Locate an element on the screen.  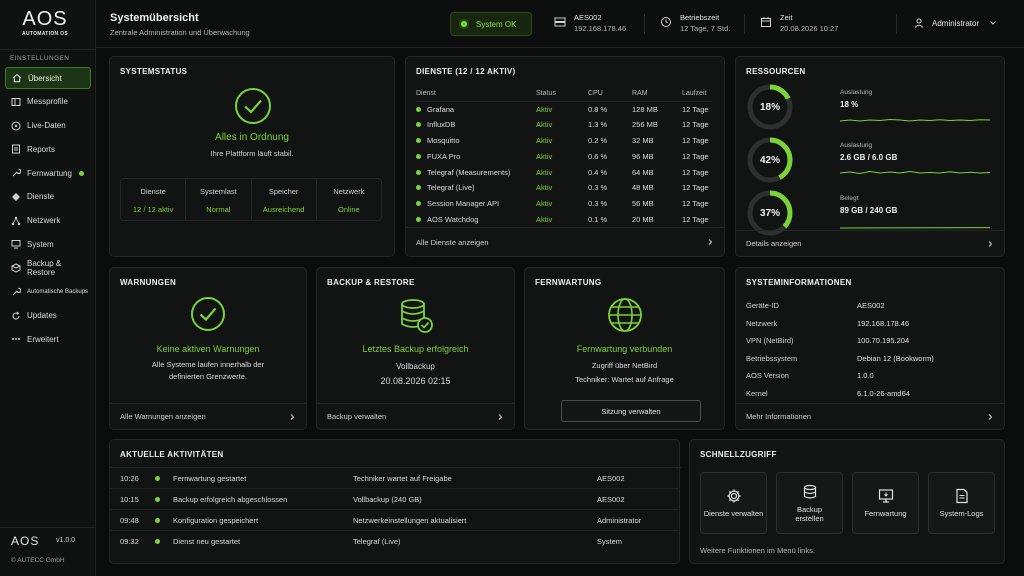
version-label: v1.0.0 is located at coordinates (66, 540).